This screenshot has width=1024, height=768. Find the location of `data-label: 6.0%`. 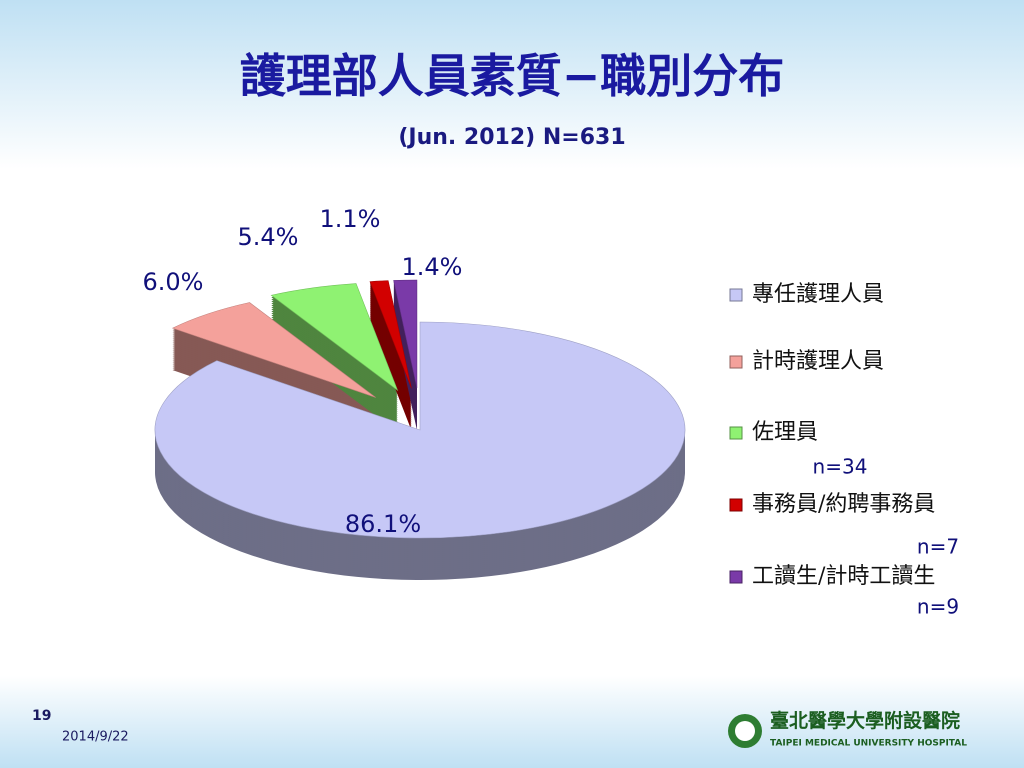

data-label: 6.0% is located at coordinates (173, 282).